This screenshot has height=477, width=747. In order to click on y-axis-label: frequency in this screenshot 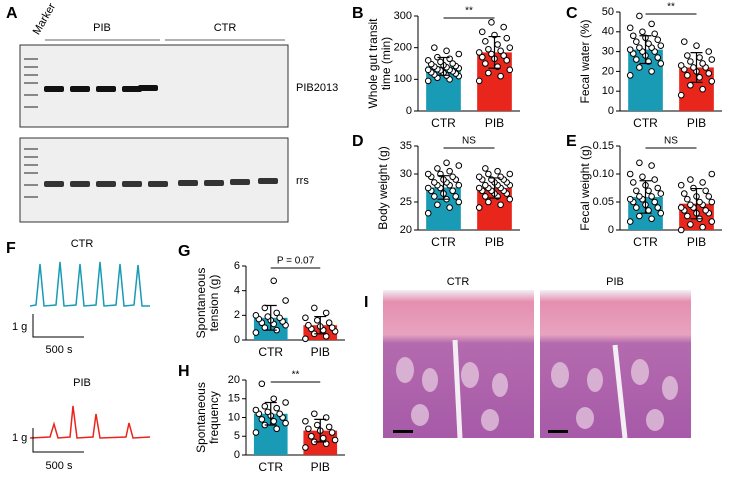, I will do `click(214, 417)`.